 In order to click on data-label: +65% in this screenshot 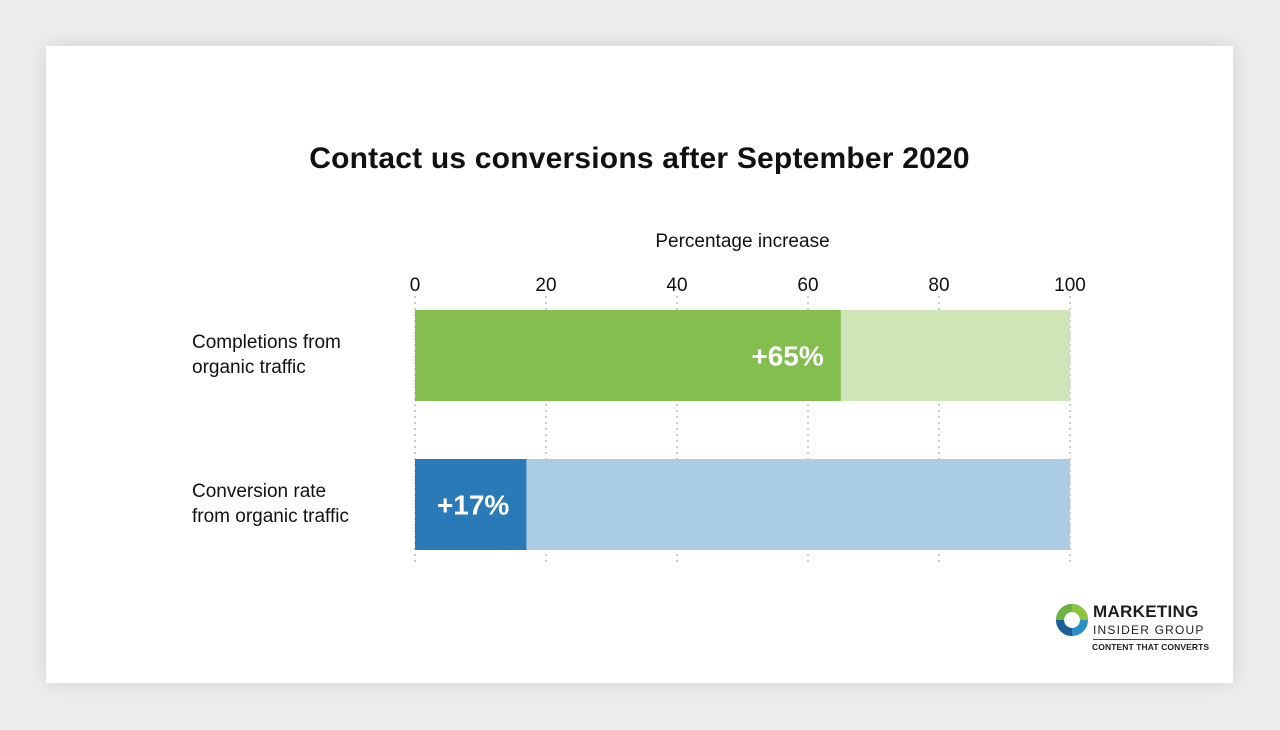, I will do `click(787, 356)`.